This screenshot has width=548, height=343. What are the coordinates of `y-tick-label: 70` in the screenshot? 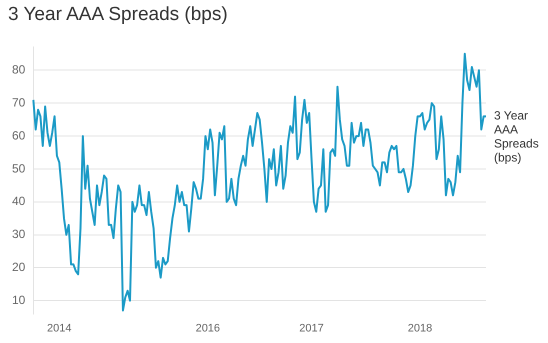 It's located at (19, 102).